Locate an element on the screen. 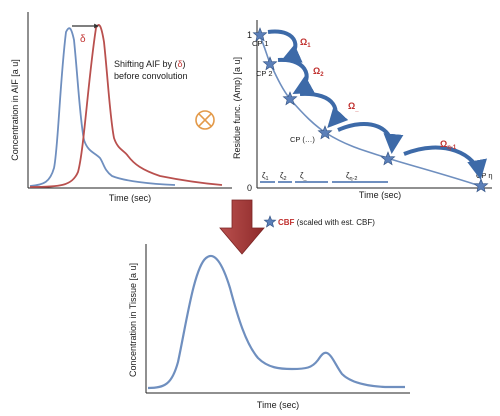 The image size is (500, 416). residue-y-tick-0: 0 is located at coordinates (249, 188).